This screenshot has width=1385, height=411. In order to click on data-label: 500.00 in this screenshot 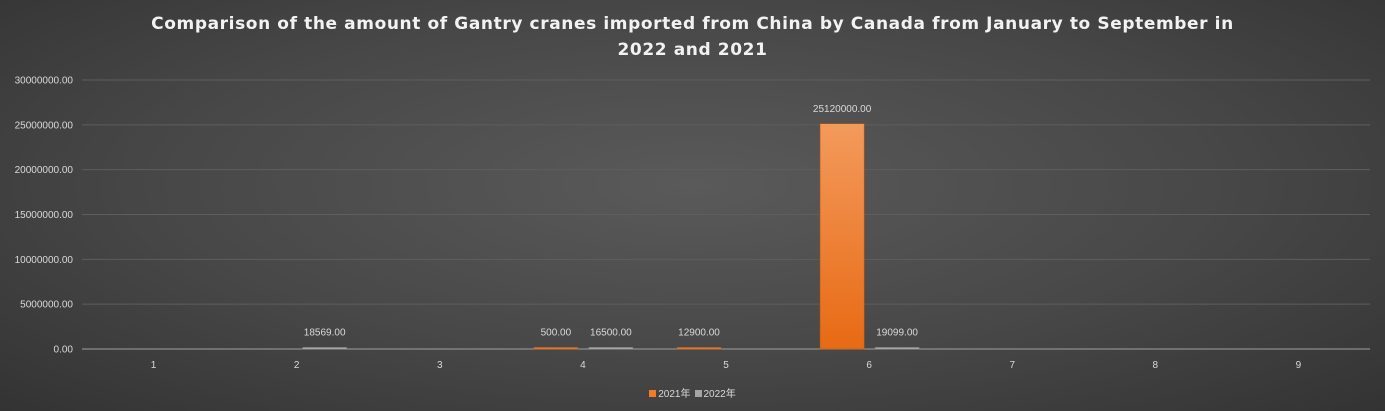, I will do `click(556, 333)`.